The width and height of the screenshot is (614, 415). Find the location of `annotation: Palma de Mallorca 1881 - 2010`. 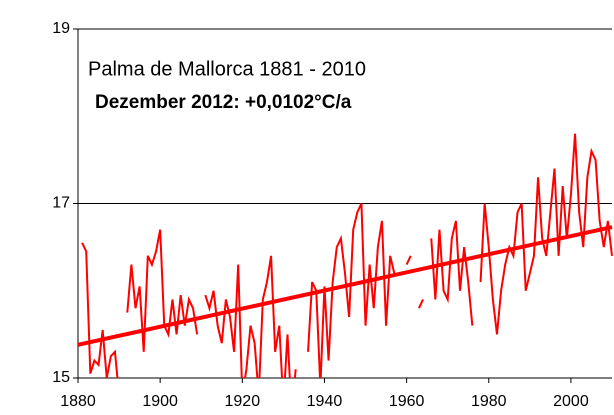

annotation: Palma de Mallorca 1881 - 2010 is located at coordinates (227, 69).